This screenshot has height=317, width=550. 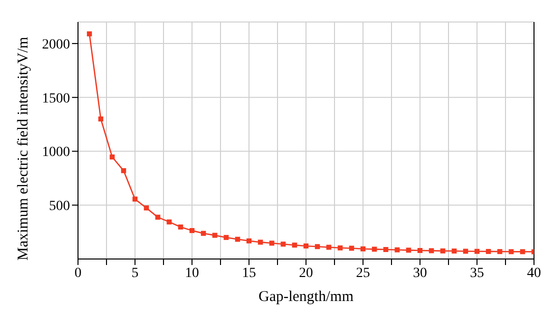 What do you see at coordinates (306, 297) in the screenshot?
I see `x-axis-title: Gap-length/mm` at bounding box center [306, 297].